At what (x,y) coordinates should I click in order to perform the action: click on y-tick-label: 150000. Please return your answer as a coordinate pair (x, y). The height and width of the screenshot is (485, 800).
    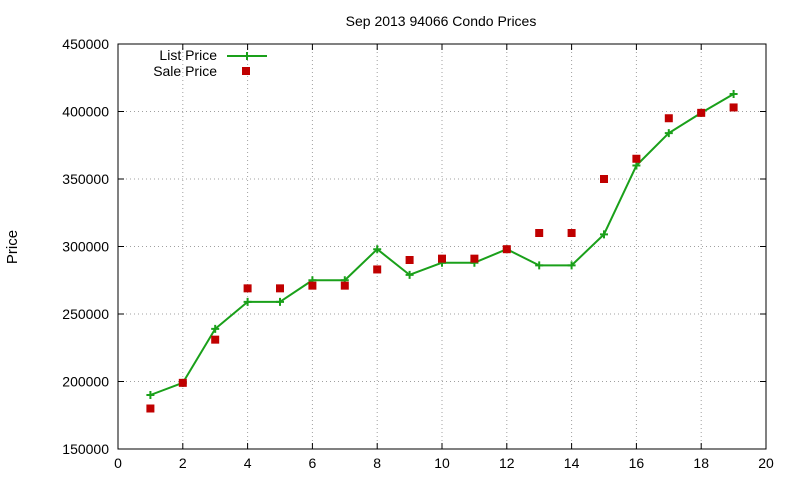
    Looking at the image, I should click on (85, 449).